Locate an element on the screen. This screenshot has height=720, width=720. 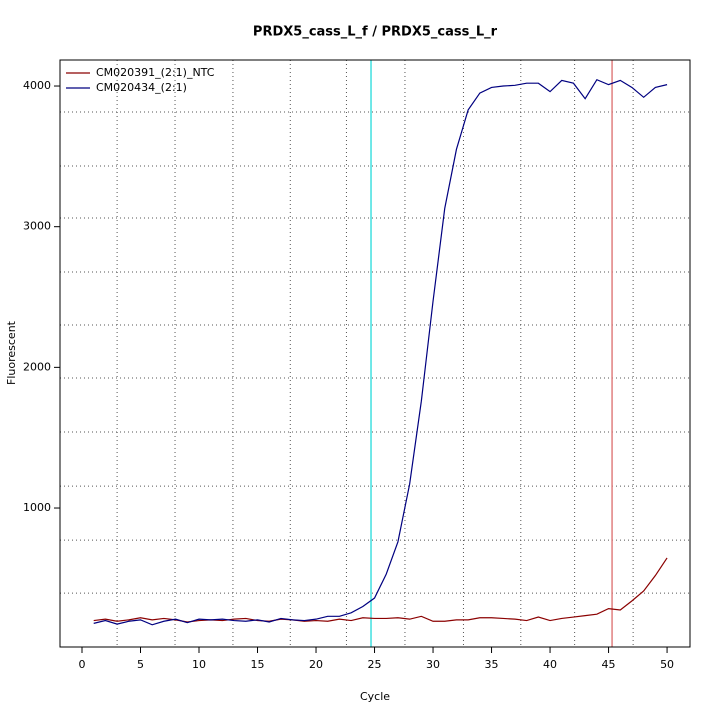
x-tick-label: 45 is located at coordinates (609, 664).